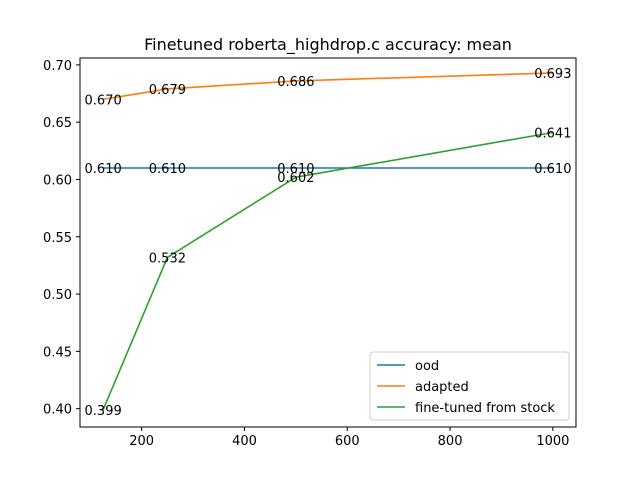 This screenshot has width=640, height=480. I want to click on y-tick-label: 0.45, so click(57, 352).